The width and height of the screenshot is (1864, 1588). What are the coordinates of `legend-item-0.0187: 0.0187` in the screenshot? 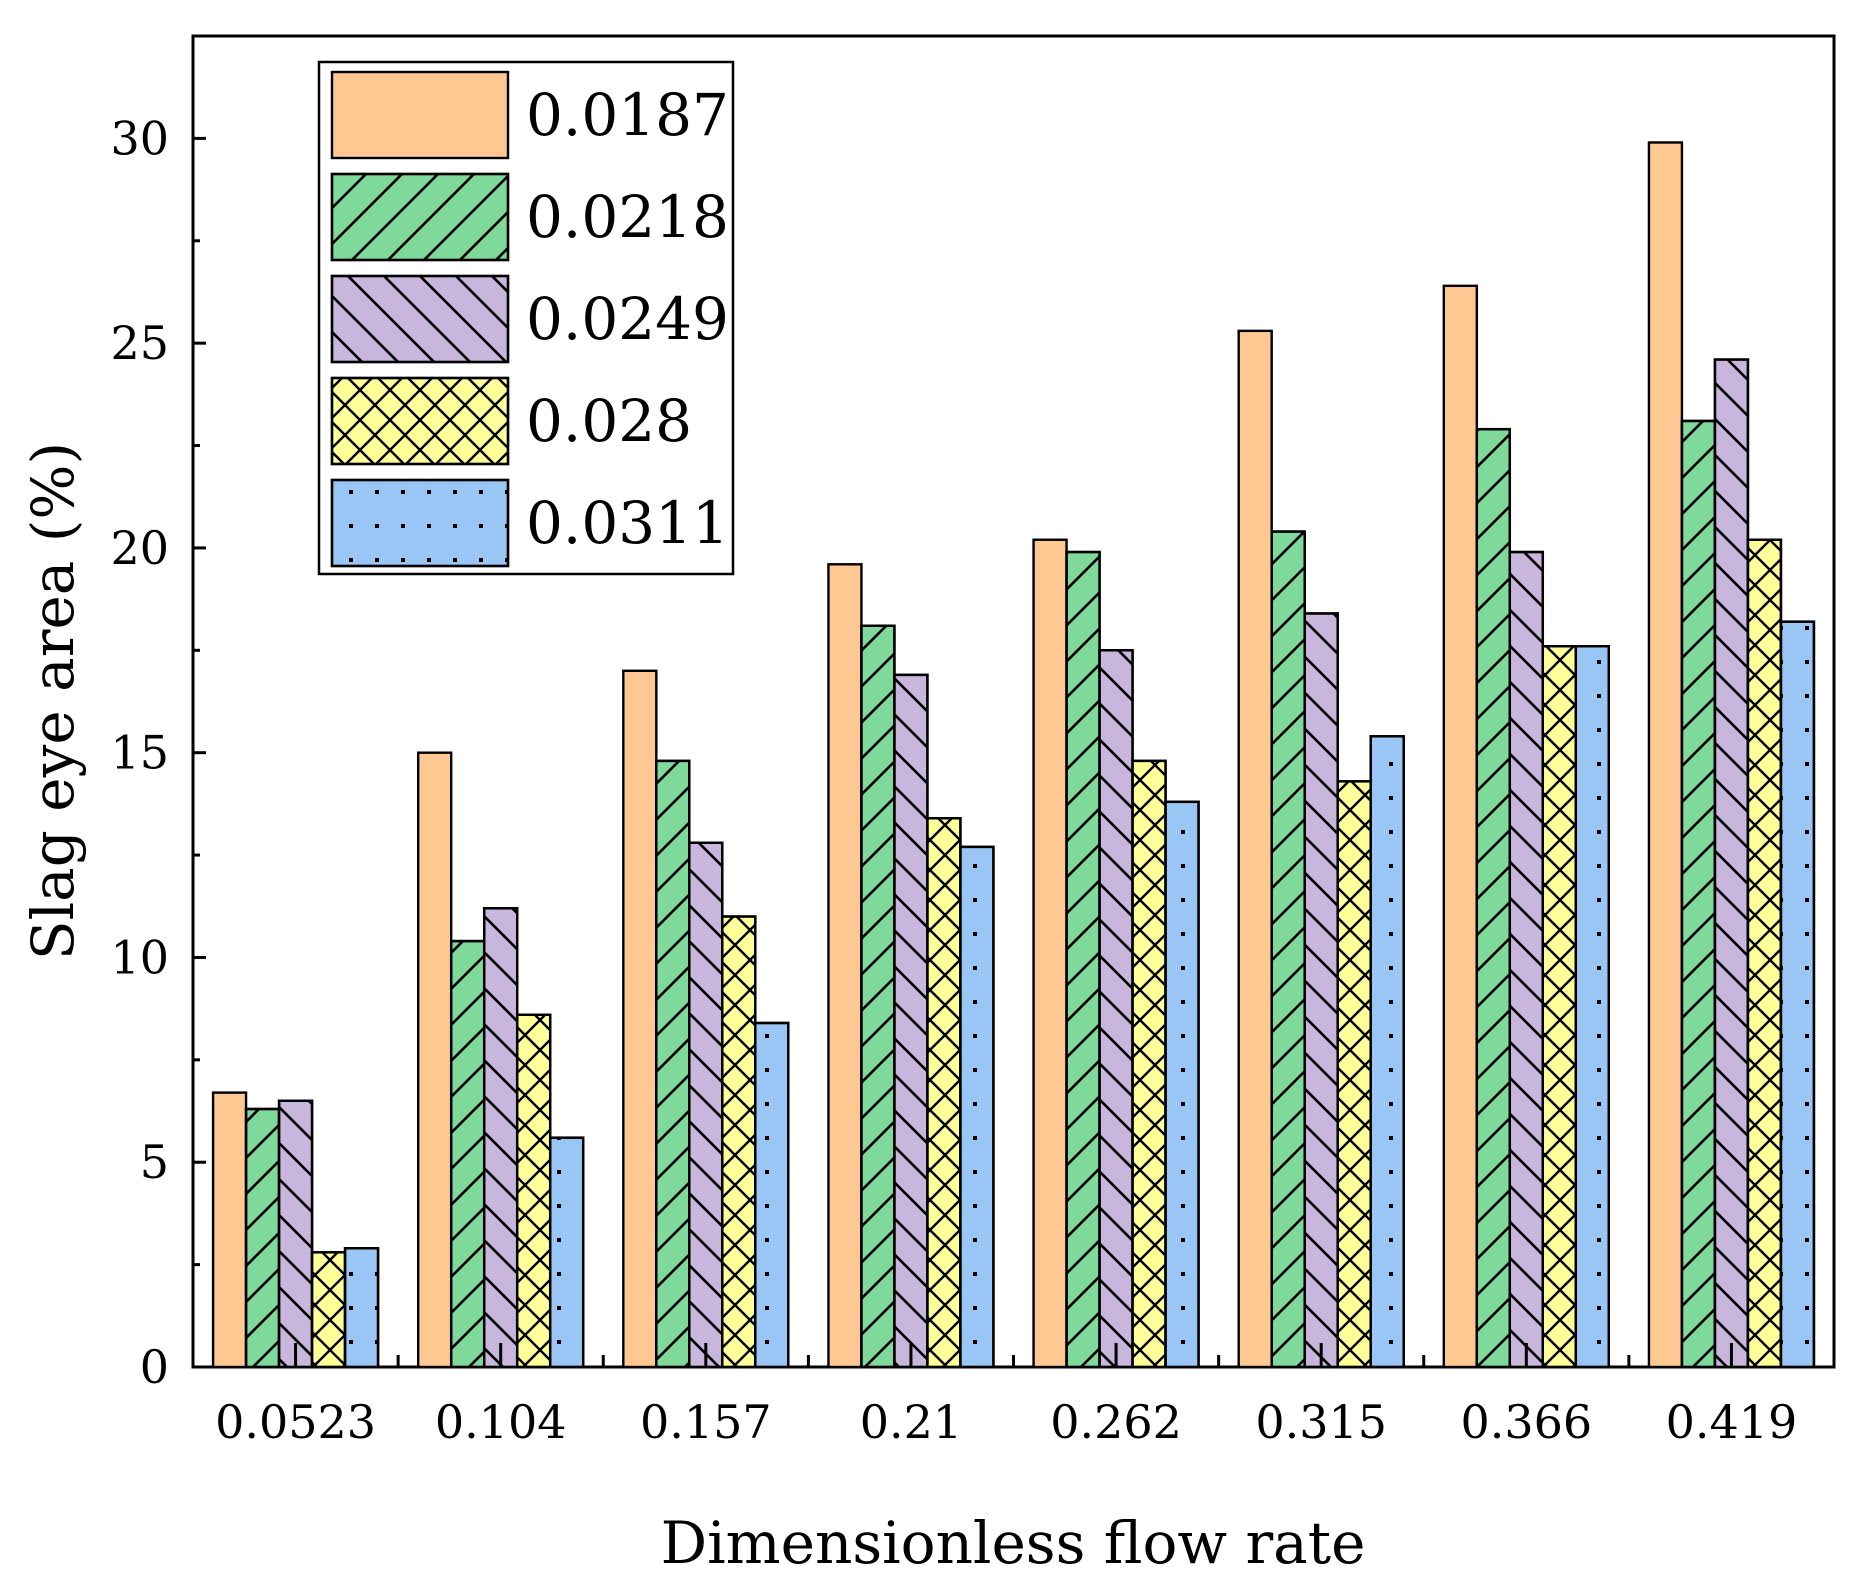 It's located at (529, 115).